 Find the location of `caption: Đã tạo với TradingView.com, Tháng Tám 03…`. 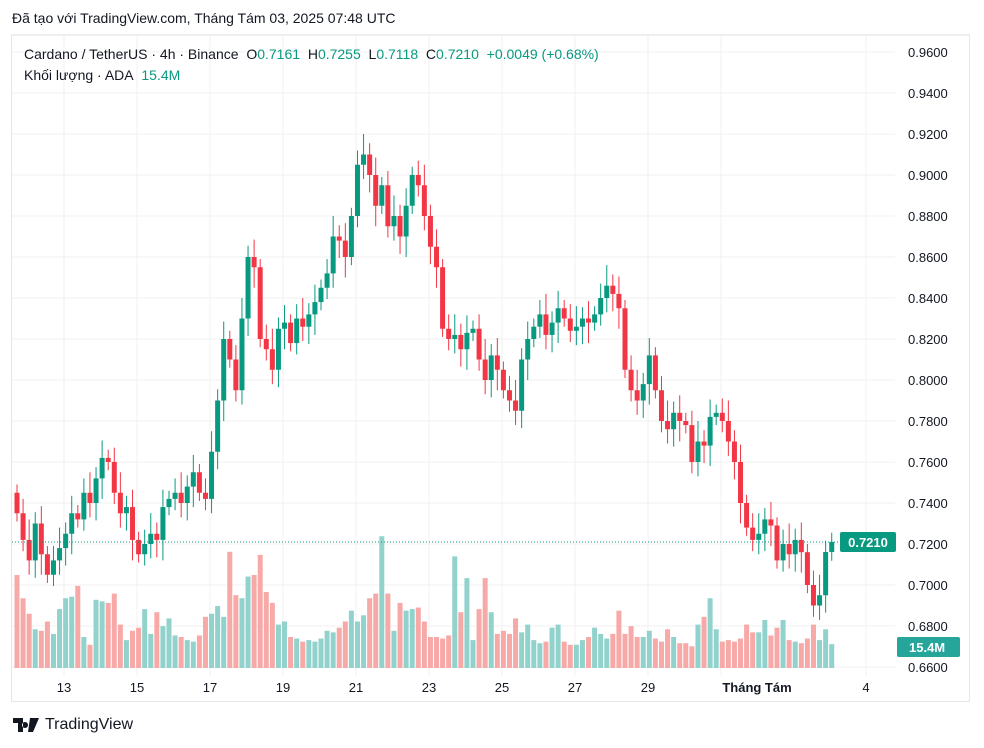

caption: Đã tạo với TradingView.com, Tháng Tám 03… is located at coordinates (204, 18).